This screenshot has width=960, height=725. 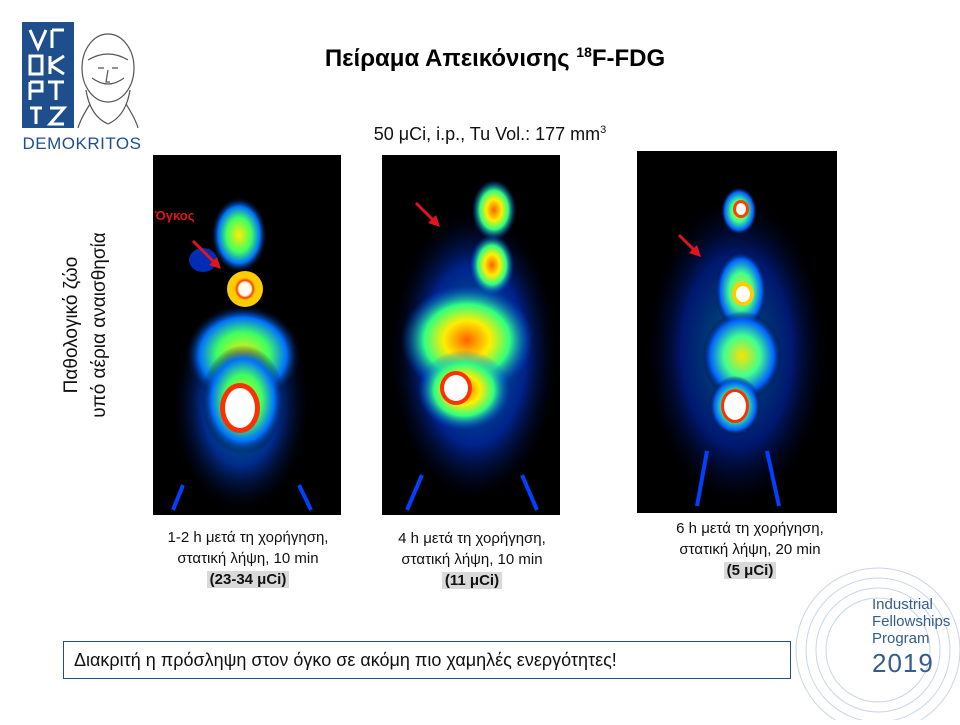 What do you see at coordinates (903, 663) in the screenshot?
I see `program-badge-year: 2019` at bounding box center [903, 663].